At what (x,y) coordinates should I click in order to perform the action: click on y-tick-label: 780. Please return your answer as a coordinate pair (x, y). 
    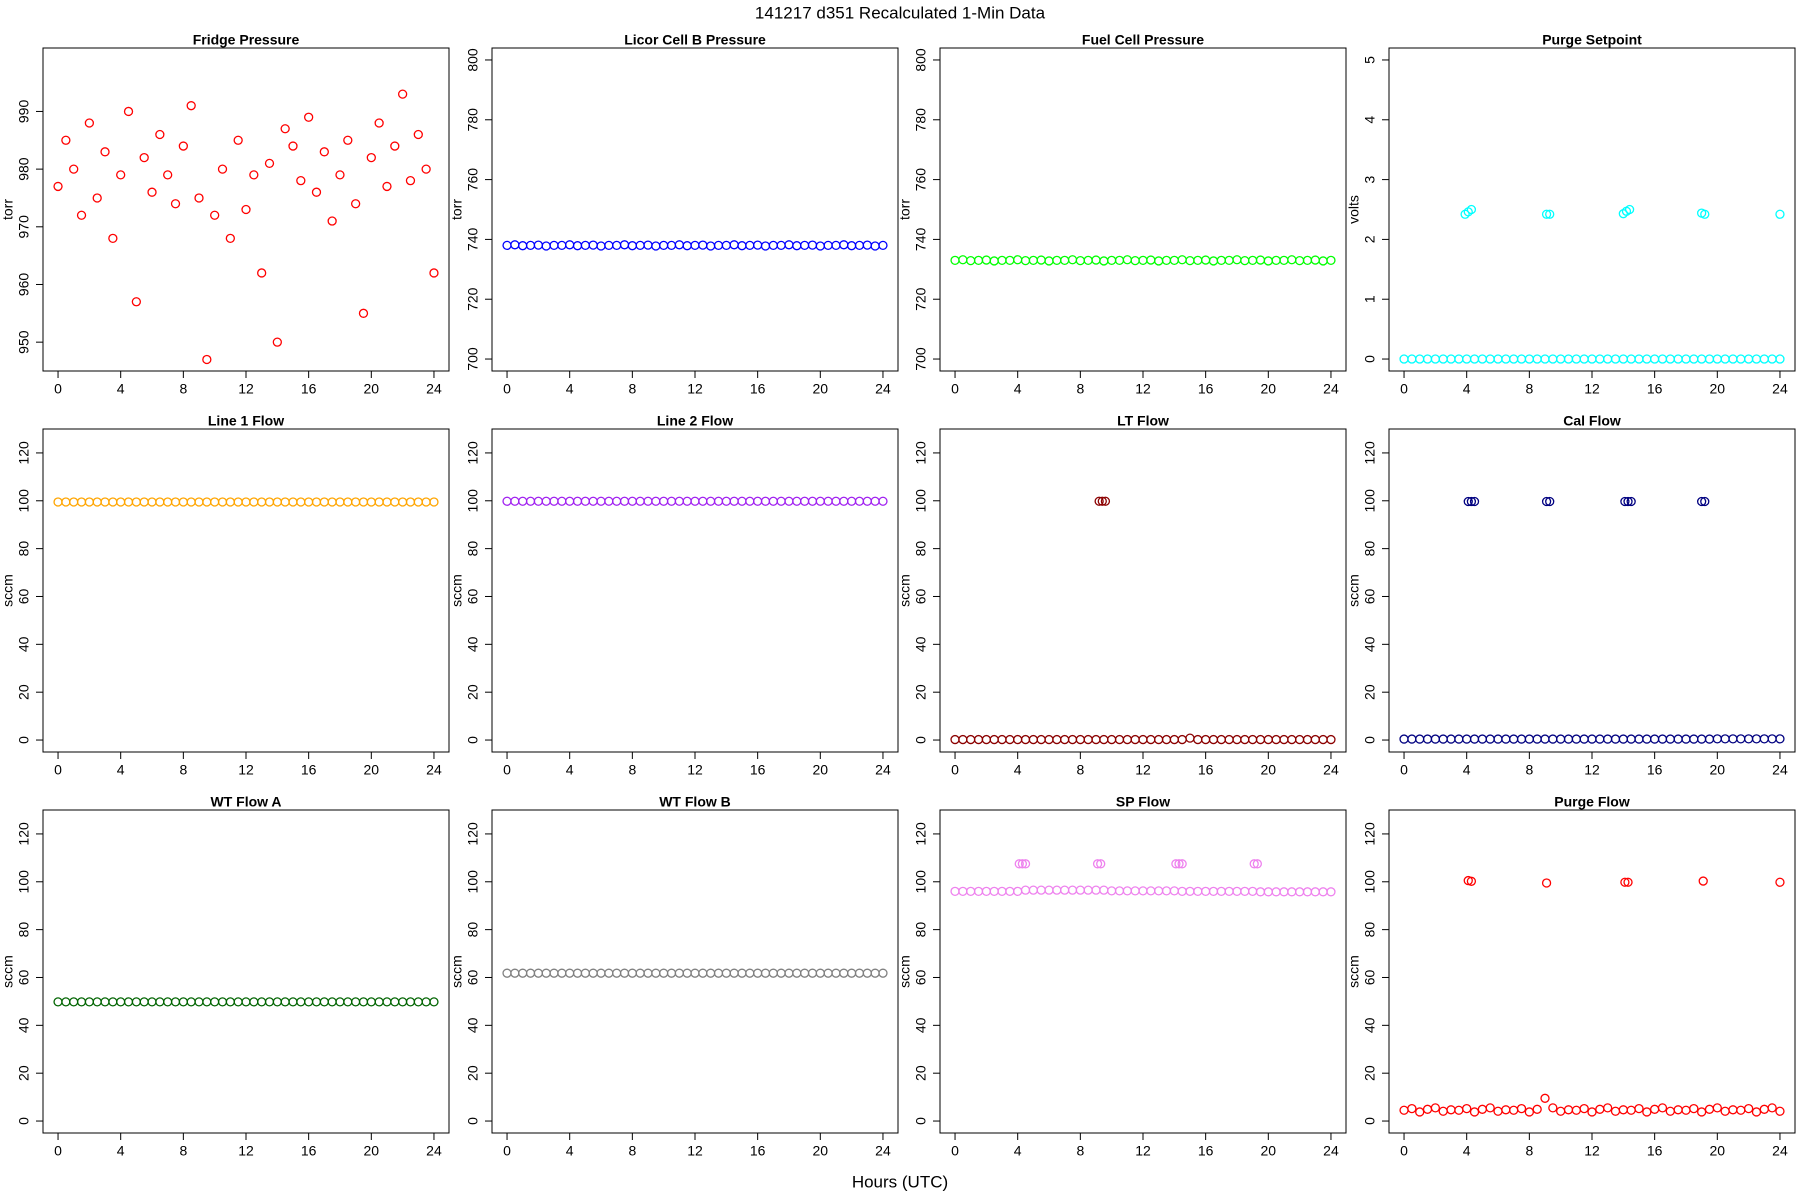
    Looking at the image, I should click on (921, 120).